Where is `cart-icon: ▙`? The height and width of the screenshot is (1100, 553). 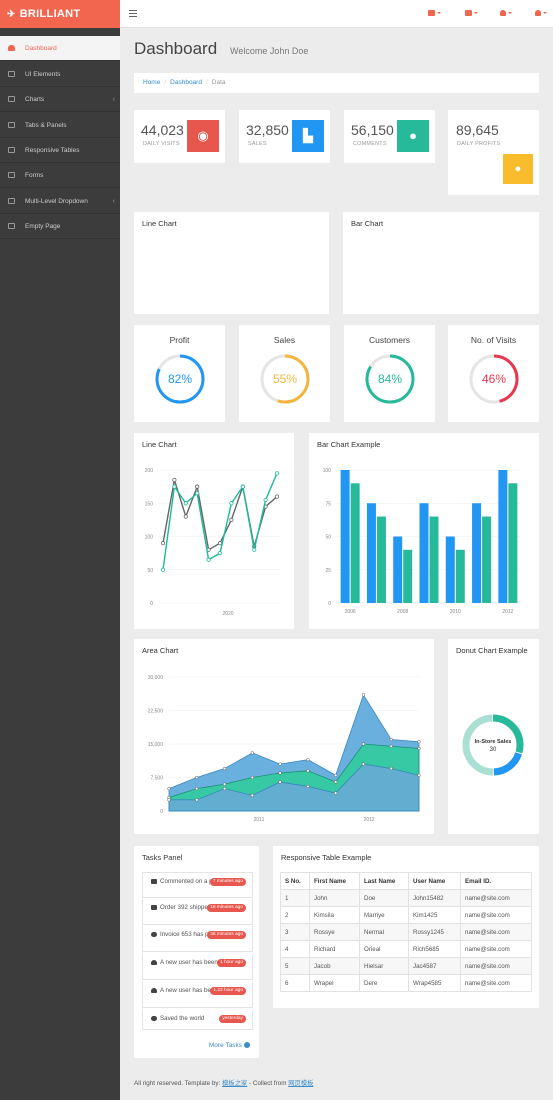 cart-icon: ▙ is located at coordinates (308, 136).